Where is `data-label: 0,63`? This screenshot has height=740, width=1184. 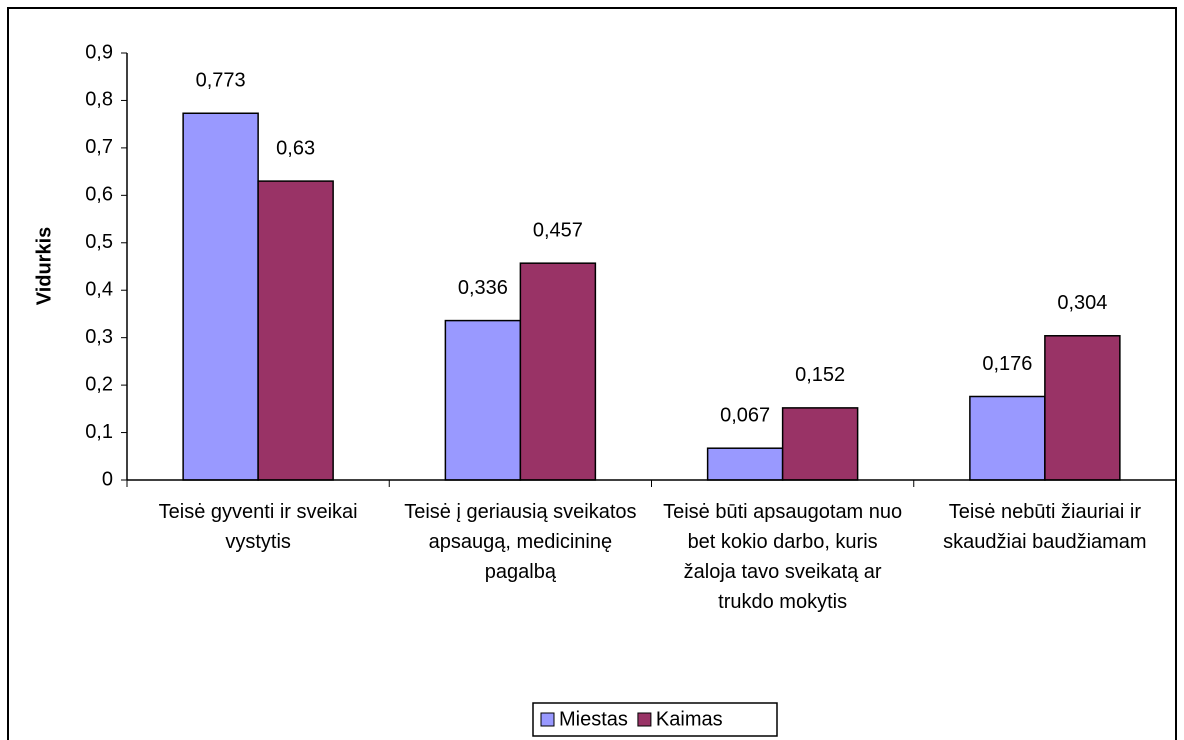
data-label: 0,63 is located at coordinates (295, 148).